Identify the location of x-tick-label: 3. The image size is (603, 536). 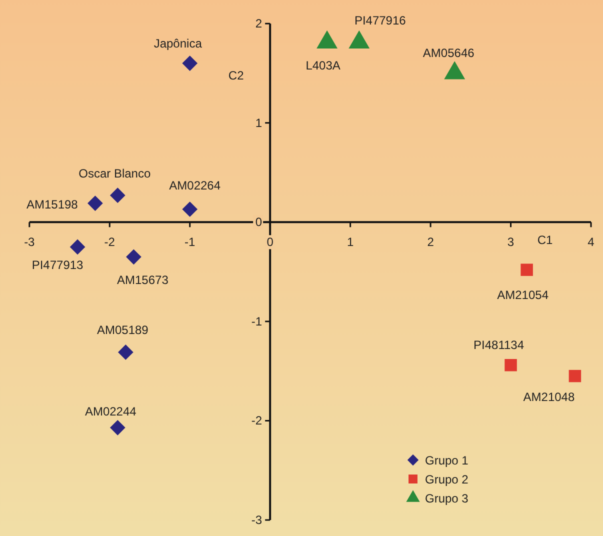
(510, 242).